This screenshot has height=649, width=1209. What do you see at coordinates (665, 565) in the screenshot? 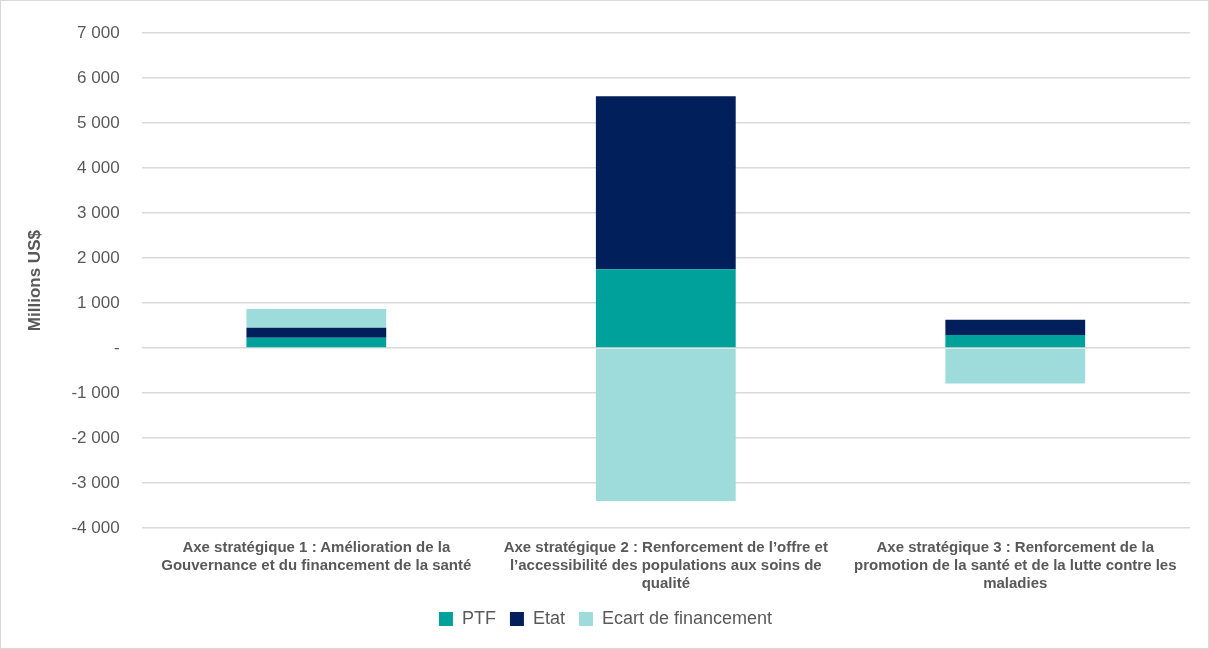
I see `x-tick-label: Axe stratégique 2 : Renforcement de l’offre et l’accessibilité des populations aux soins de qualité` at bounding box center [665, 565].